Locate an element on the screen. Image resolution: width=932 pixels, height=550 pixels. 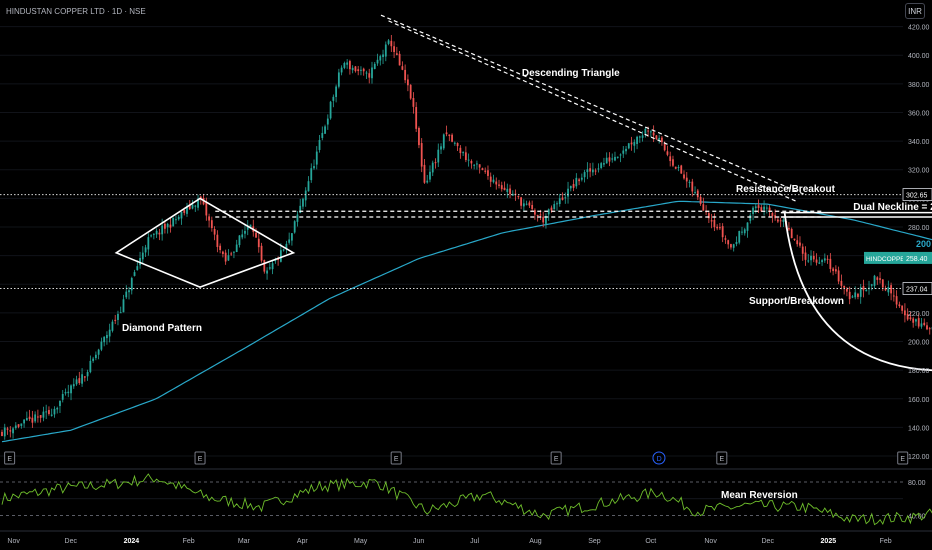
currency-button: INR is located at coordinates (915, 11).